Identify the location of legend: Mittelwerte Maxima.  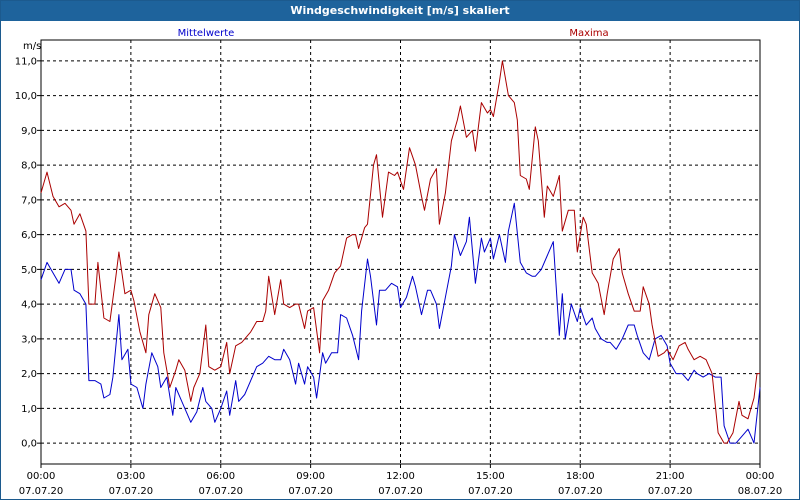
(393, 33).